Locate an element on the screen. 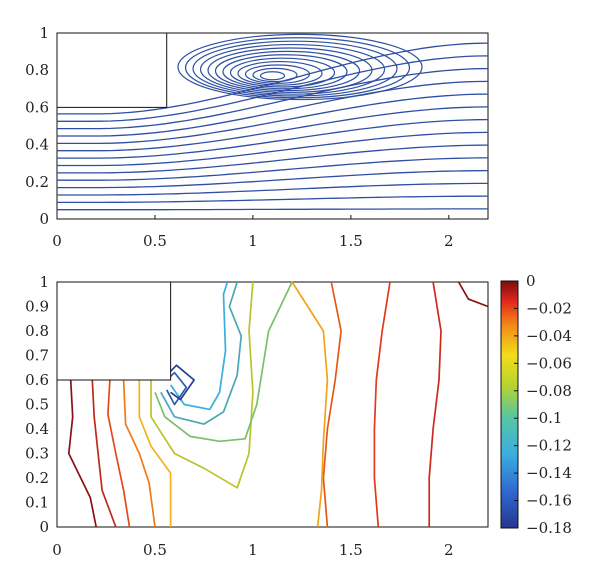 This screenshot has width=600, height=582. bottom-y-tick-labels: 0 0.1 0.2 0.3 0.4 0.5 0.6 0.7 0.8 0.9 1 is located at coordinates (37, 404).